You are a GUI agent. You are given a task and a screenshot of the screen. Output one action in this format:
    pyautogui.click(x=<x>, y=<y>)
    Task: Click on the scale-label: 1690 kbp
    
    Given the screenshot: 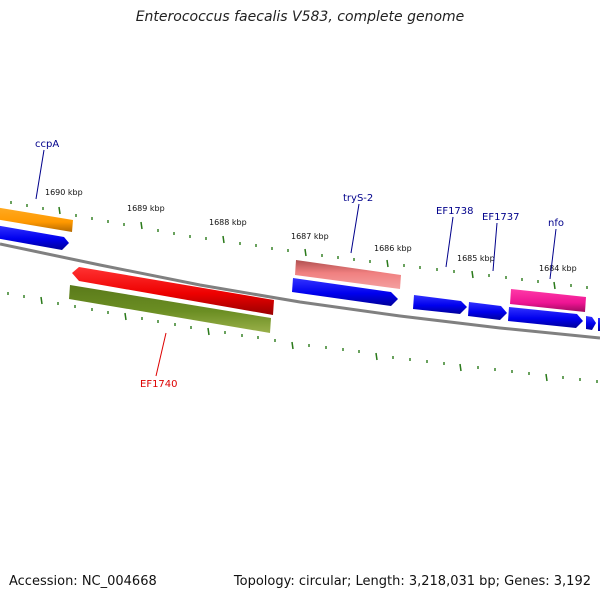 What is the action you would take?
    pyautogui.click(x=64, y=192)
    